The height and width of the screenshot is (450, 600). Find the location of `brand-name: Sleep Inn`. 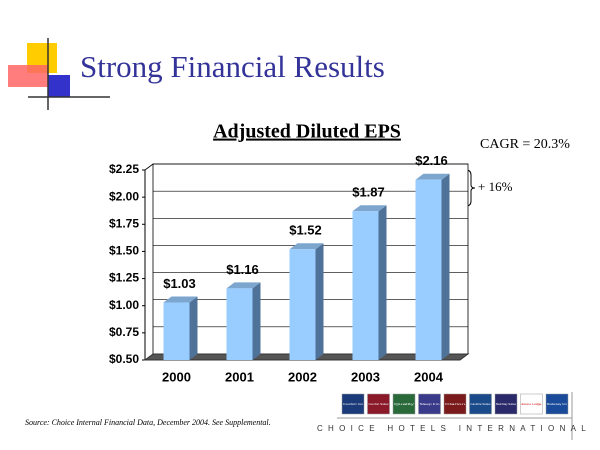

brand-name: Sleep Inn is located at coordinates (430, 404).